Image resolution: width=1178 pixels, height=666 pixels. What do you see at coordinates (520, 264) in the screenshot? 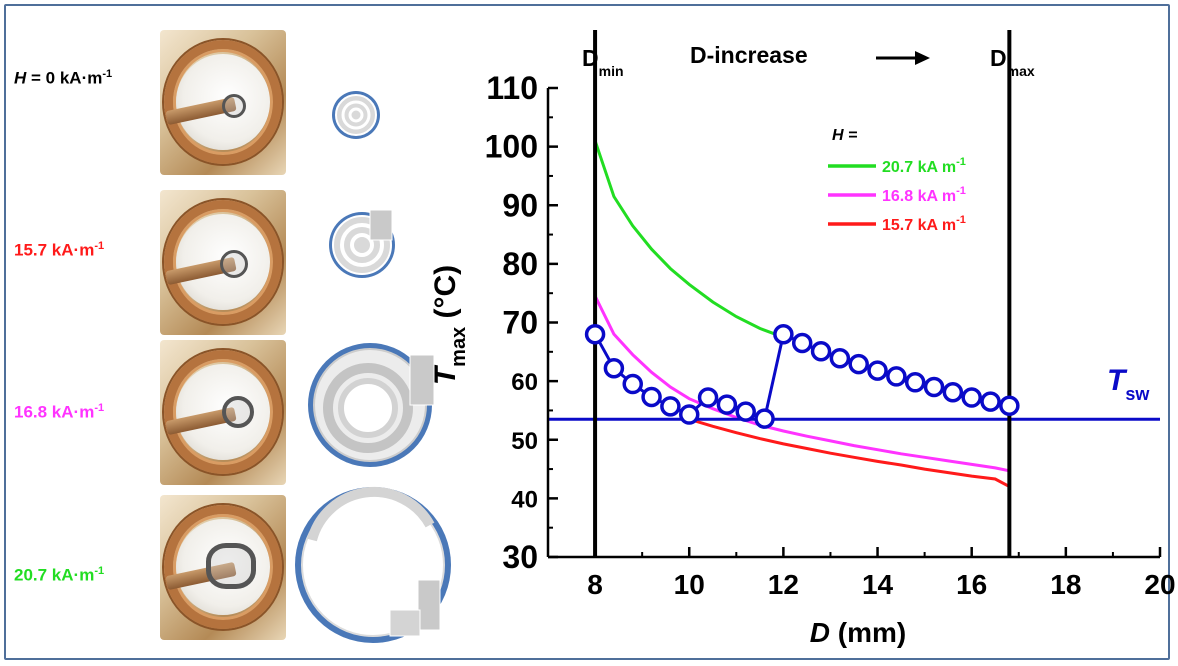
I see `y-tick-label-5: 80` at bounding box center [520, 264].